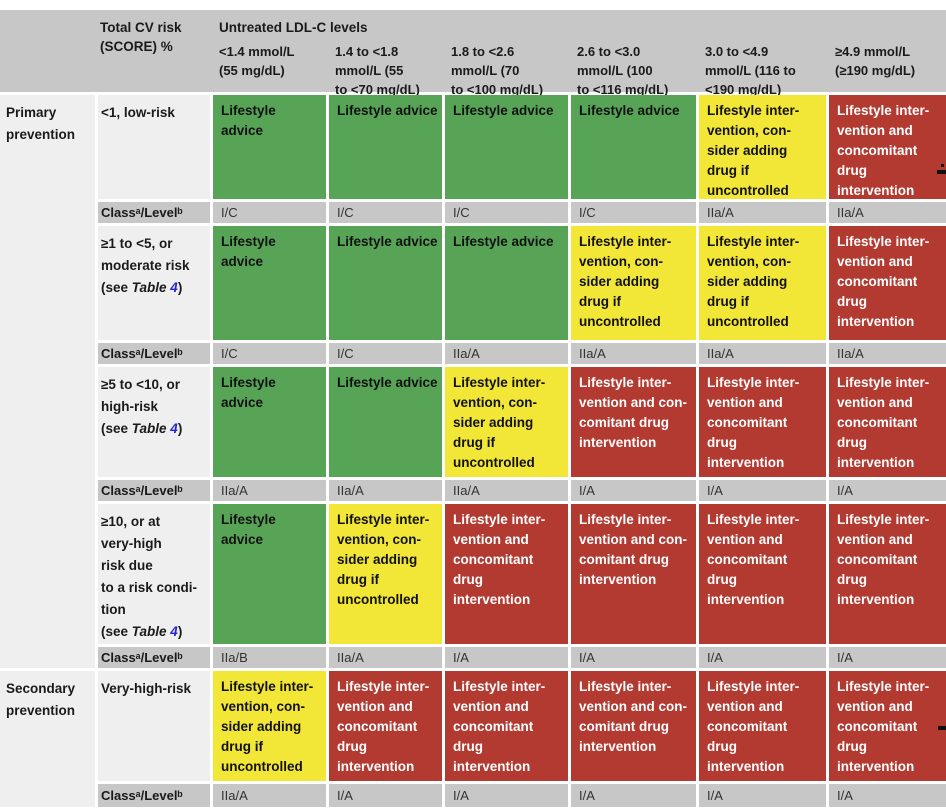 This screenshot has width=946, height=810. I want to click on header-ldl-col-5: 3.0 to <4.9 mmol/L (116 to <190 mg/dL), so click(750, 70).